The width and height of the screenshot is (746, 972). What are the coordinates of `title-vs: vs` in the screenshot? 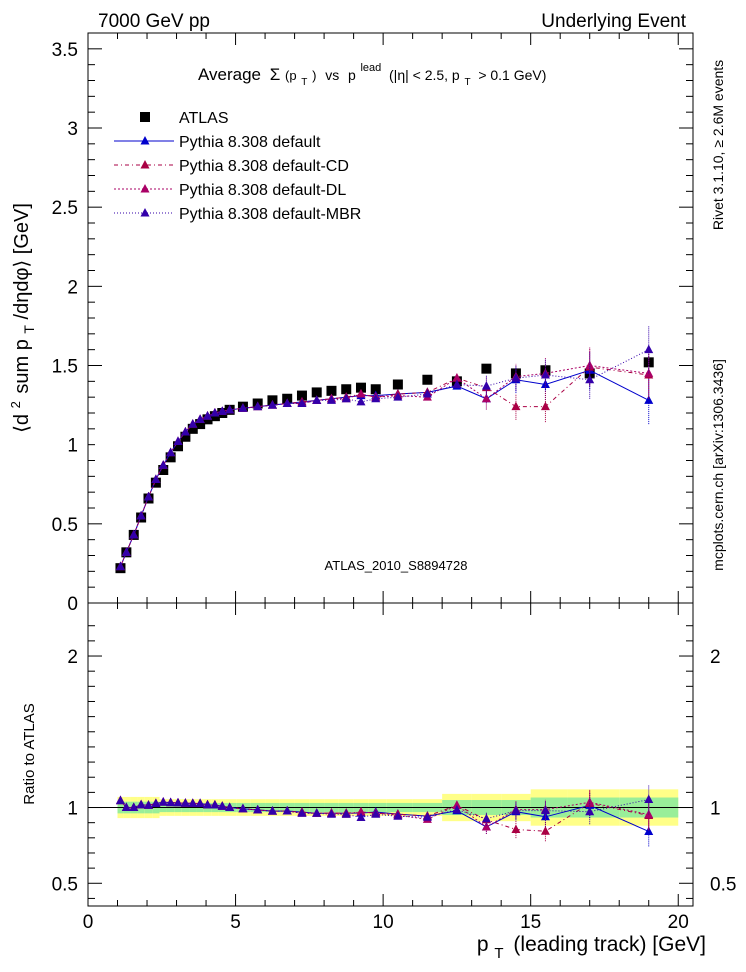 It's located at (332, 75).